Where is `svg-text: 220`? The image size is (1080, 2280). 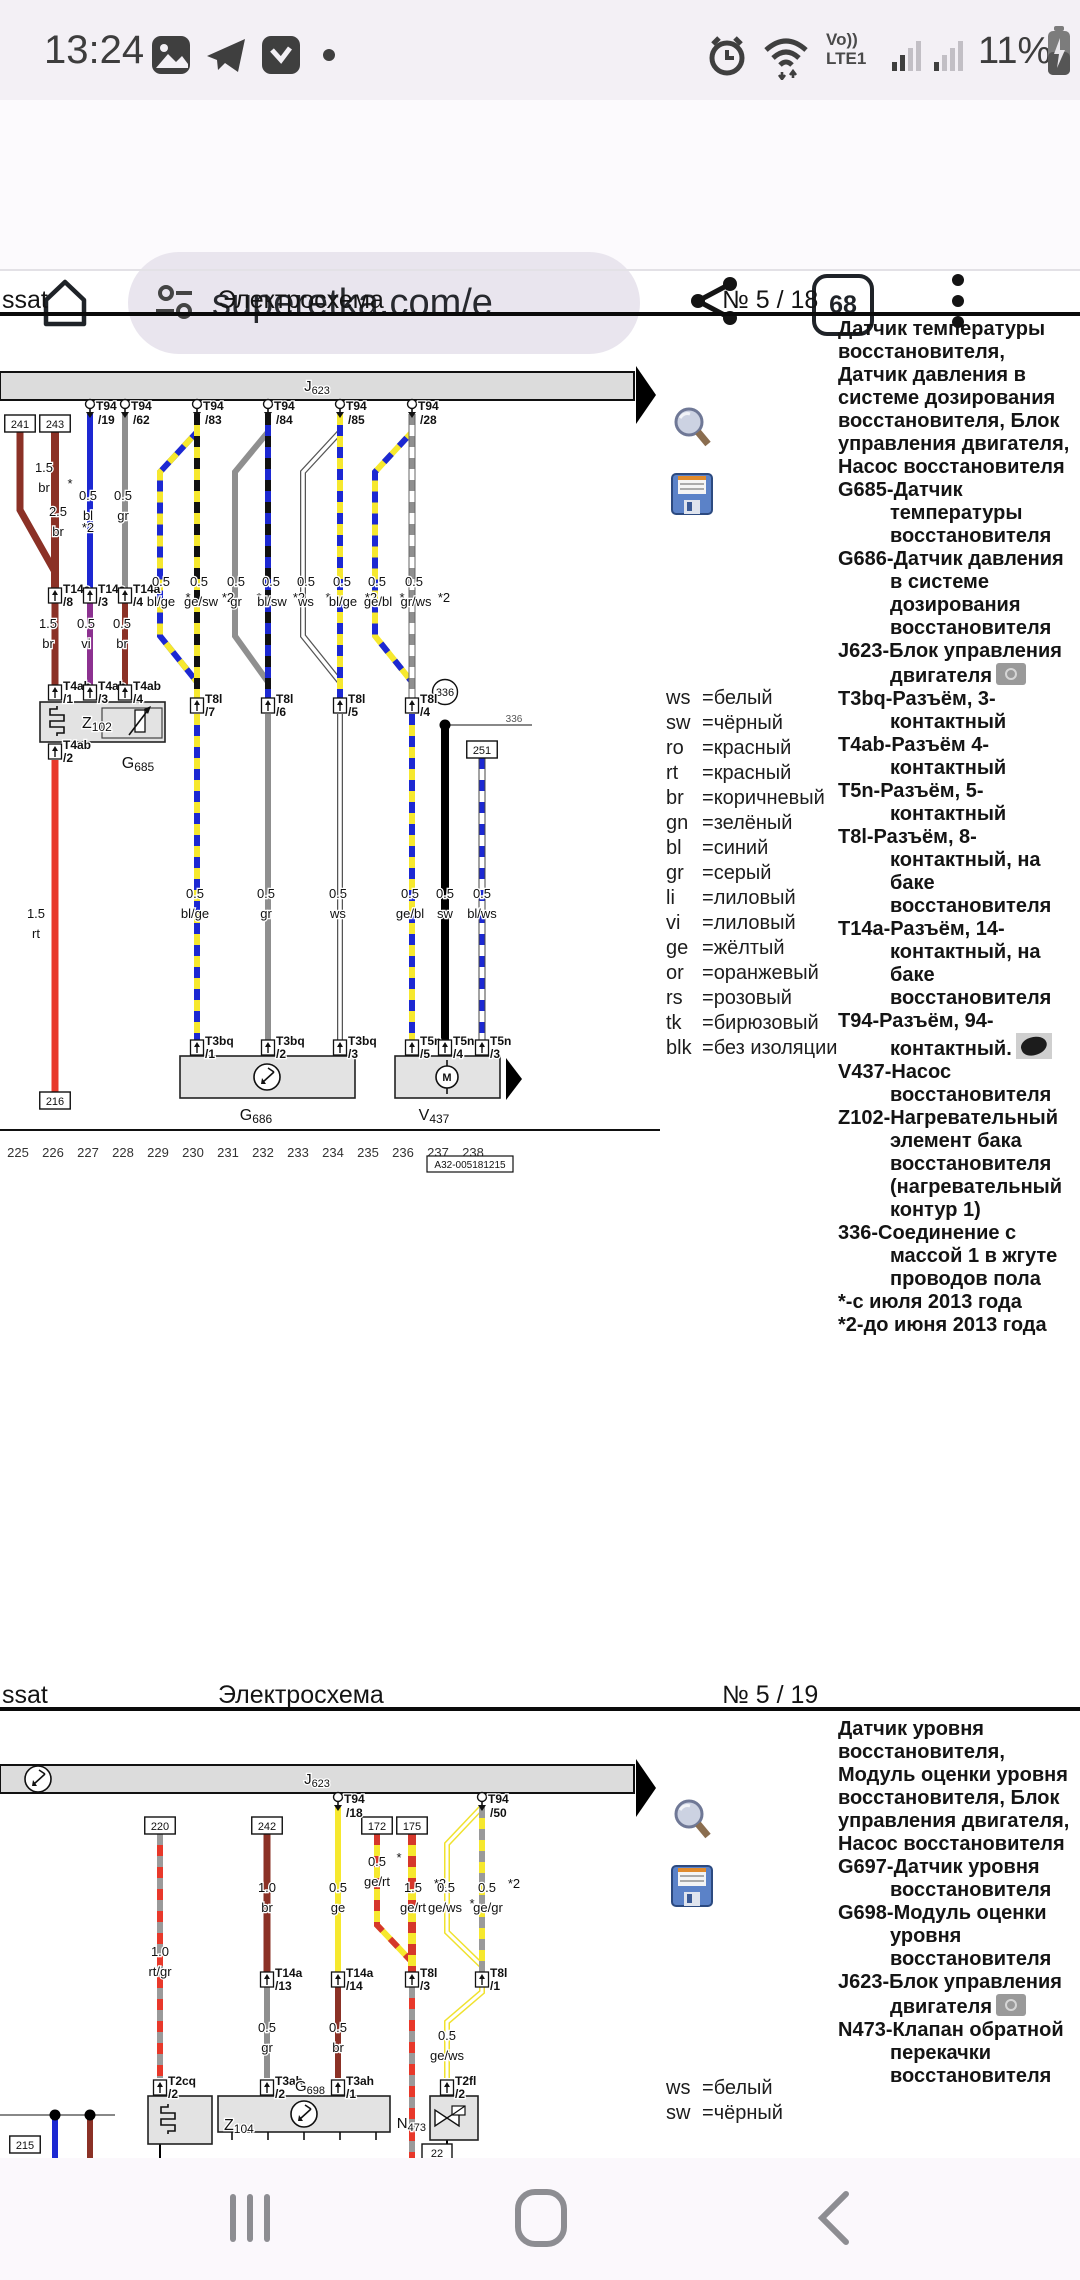 svg-text: 220 is located at coordinates (160, 1827).